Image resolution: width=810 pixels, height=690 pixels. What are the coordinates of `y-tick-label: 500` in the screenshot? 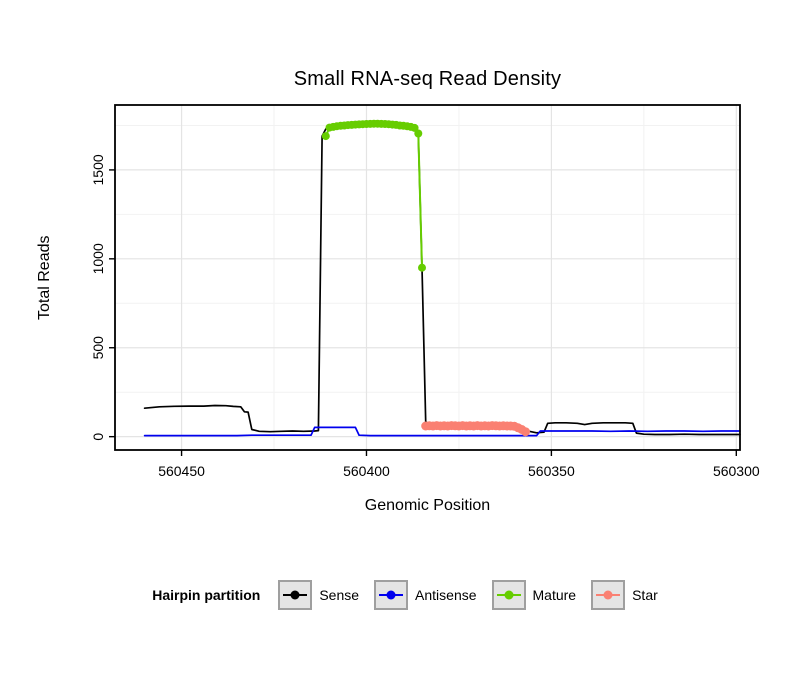 It's located at (98, 348).